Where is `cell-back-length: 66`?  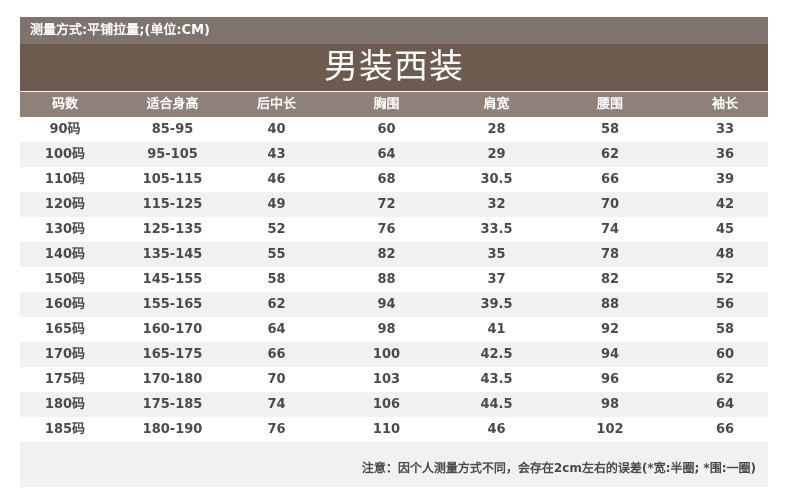
cell-back-length: 66 is located at coordinates (276, 354).